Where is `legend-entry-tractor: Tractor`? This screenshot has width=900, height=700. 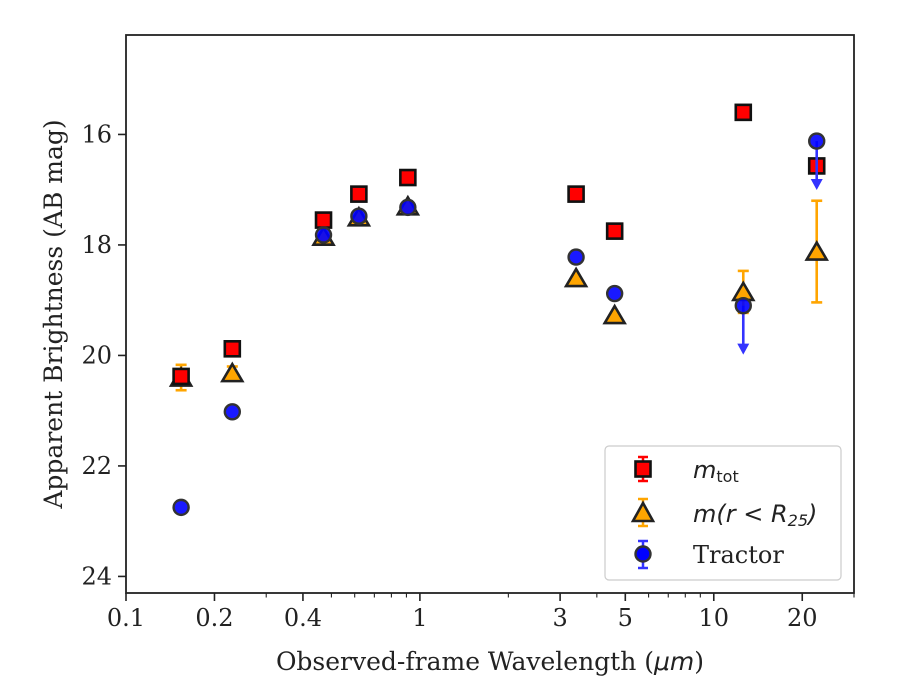 legend-entry-tractor: Tractor is located at coordinates (709, 554).